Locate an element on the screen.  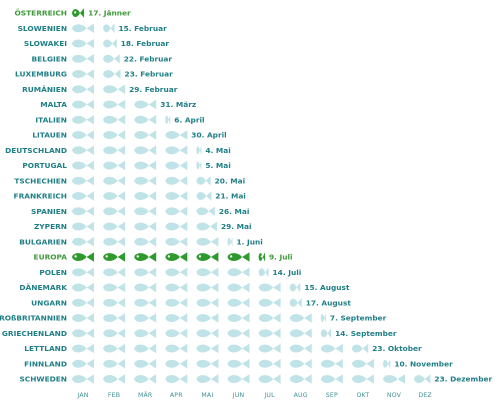
country-label: DEUTSCHLAND is located at coordinates (36, 150).